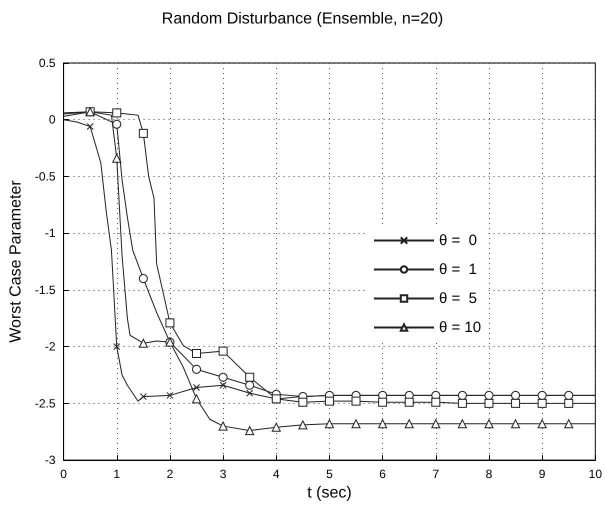 The image size is (605, 506). Describe the element at coordinates (47, 63) in the screenshot. I see `y-tick-label: 0.5` at that location.